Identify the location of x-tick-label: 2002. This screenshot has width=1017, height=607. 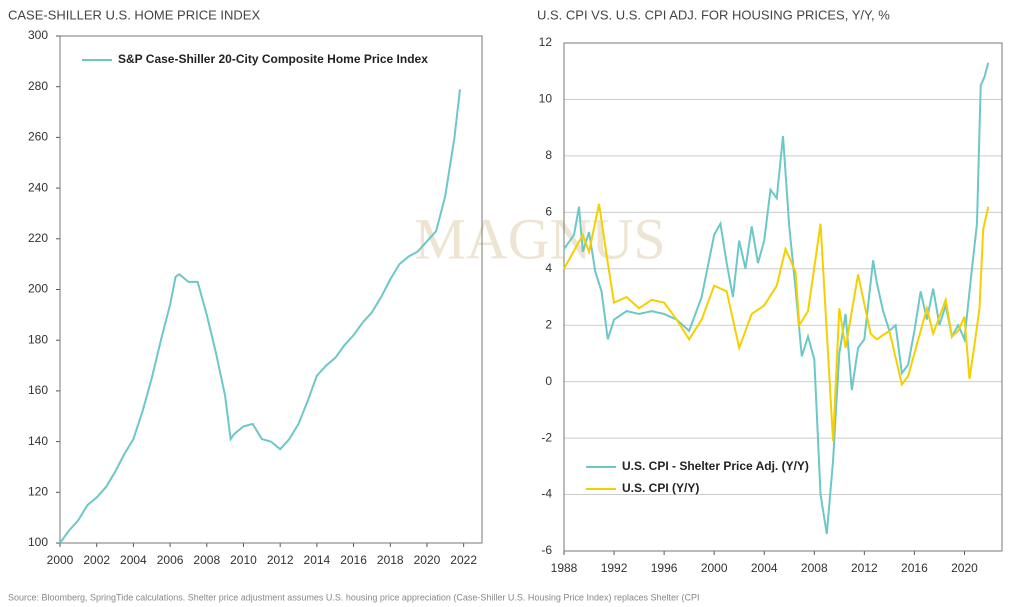
(96, 560).